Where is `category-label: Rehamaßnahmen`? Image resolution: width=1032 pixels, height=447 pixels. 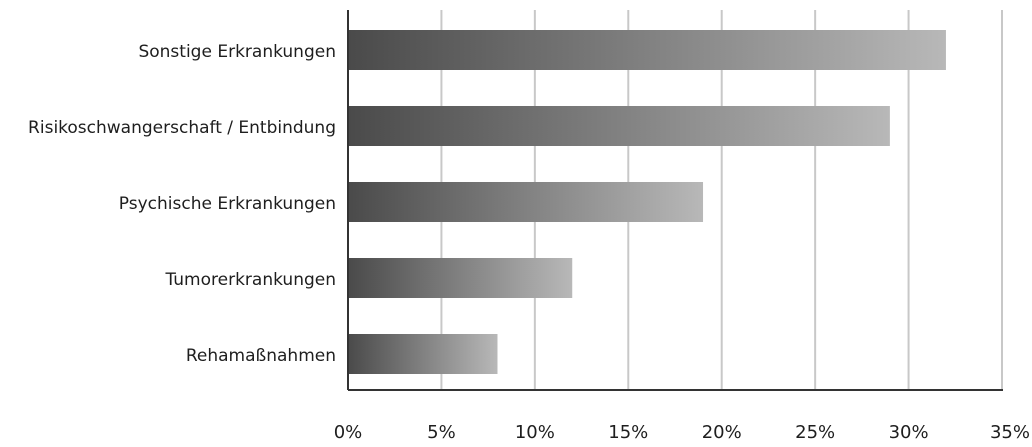 category-label: Rehamaßnahmen is located at coordinates (261, 356).